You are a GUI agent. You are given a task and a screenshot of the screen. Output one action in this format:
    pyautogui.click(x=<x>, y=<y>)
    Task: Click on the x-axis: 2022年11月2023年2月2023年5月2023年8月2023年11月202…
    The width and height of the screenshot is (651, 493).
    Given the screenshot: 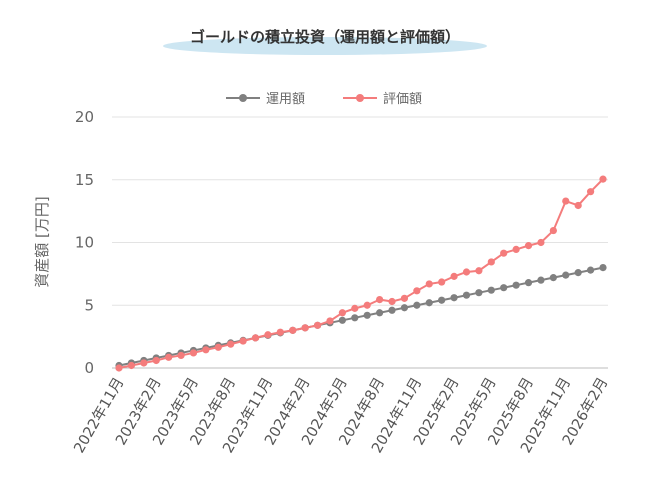 What is the action you would take?
    pyautogui.click(x=341, y=415)
    